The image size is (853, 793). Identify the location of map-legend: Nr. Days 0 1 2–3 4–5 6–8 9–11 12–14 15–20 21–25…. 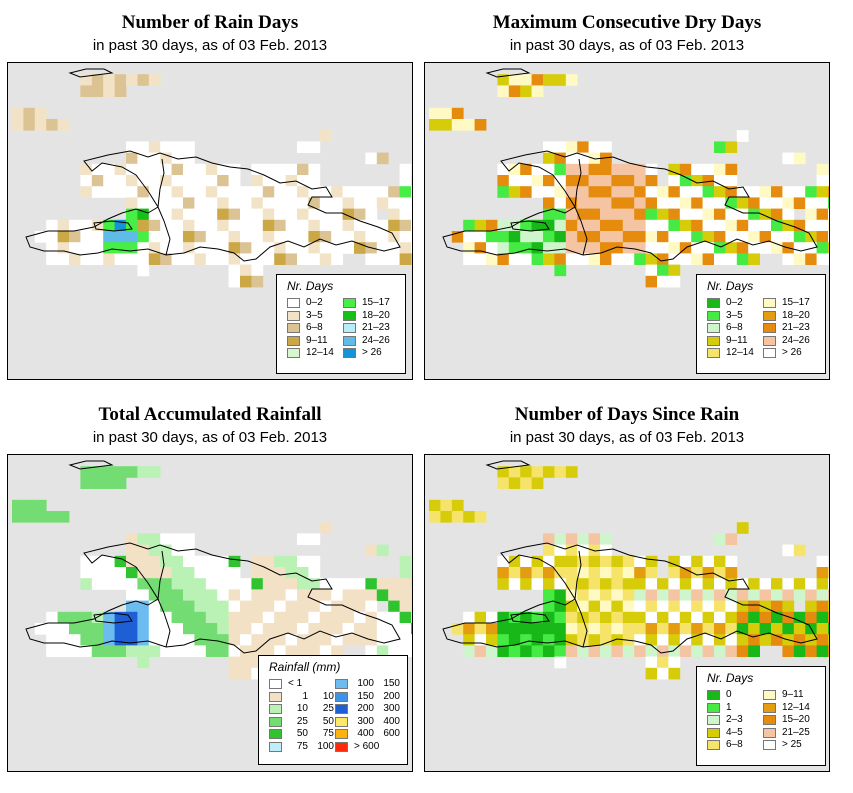
(761, 716).